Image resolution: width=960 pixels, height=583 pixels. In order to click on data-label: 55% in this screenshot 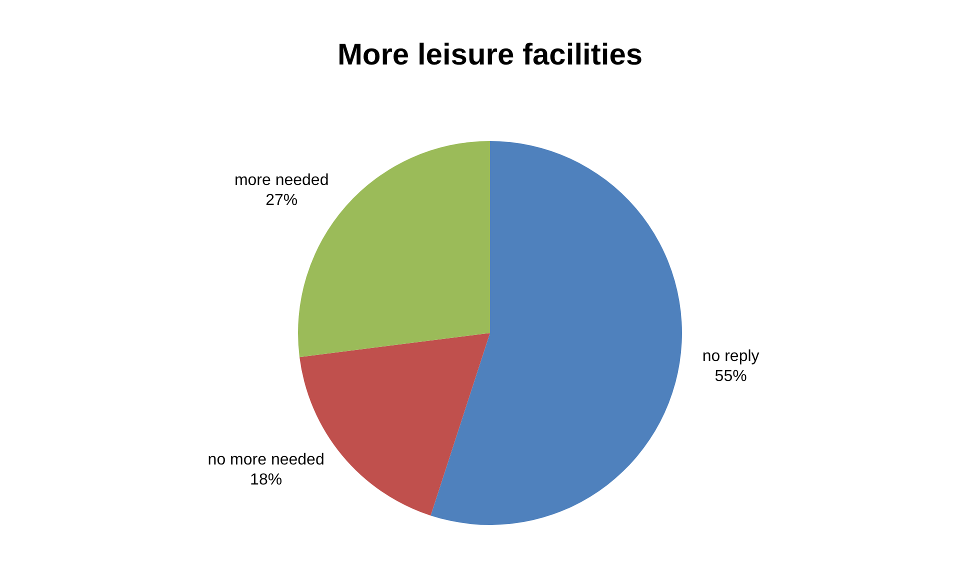, I will do `click(730, 377)`.